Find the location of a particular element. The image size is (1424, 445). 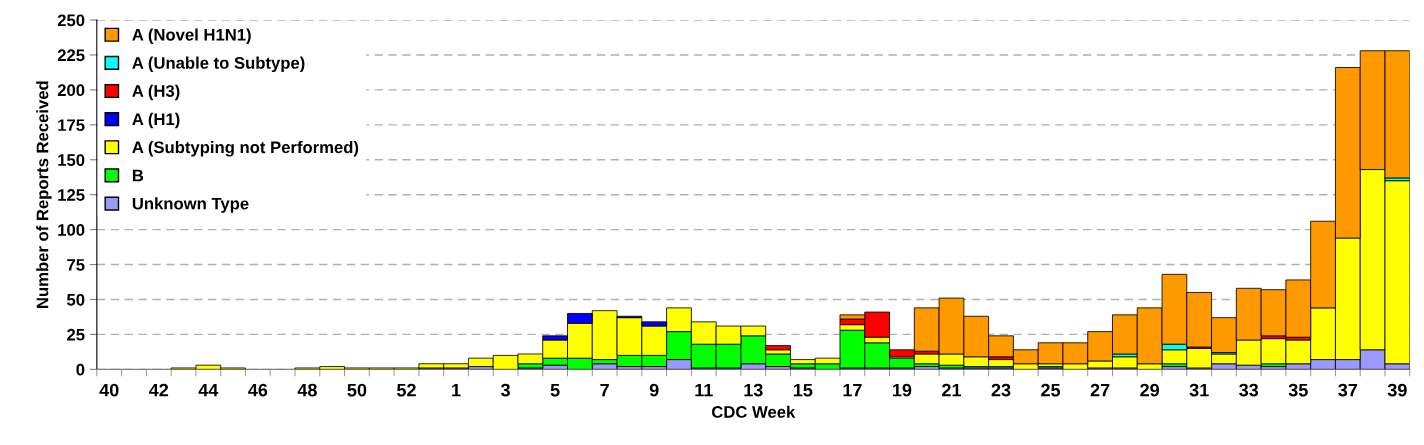

x-tick-label: 17 is located at coordinates (852, 390).